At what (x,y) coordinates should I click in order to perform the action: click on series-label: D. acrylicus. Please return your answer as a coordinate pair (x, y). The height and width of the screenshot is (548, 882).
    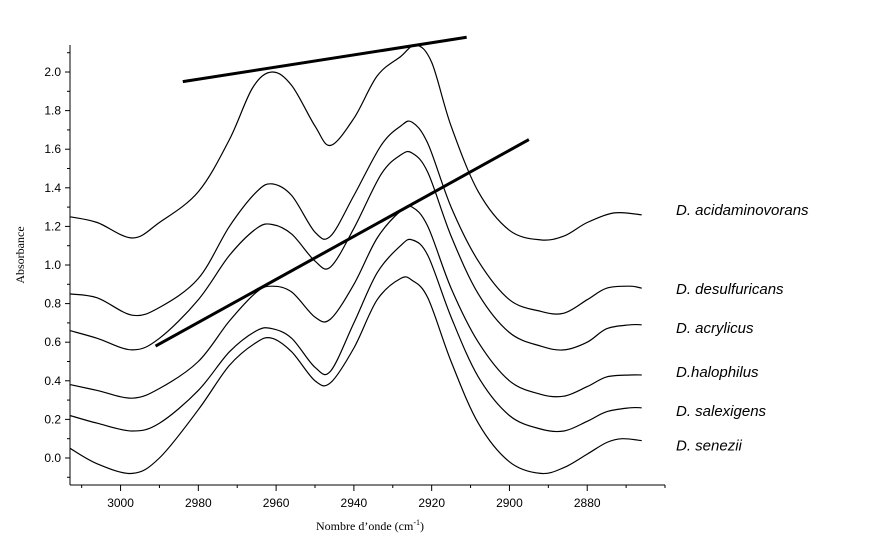
    Looking at the image, I should click on (715, 328).